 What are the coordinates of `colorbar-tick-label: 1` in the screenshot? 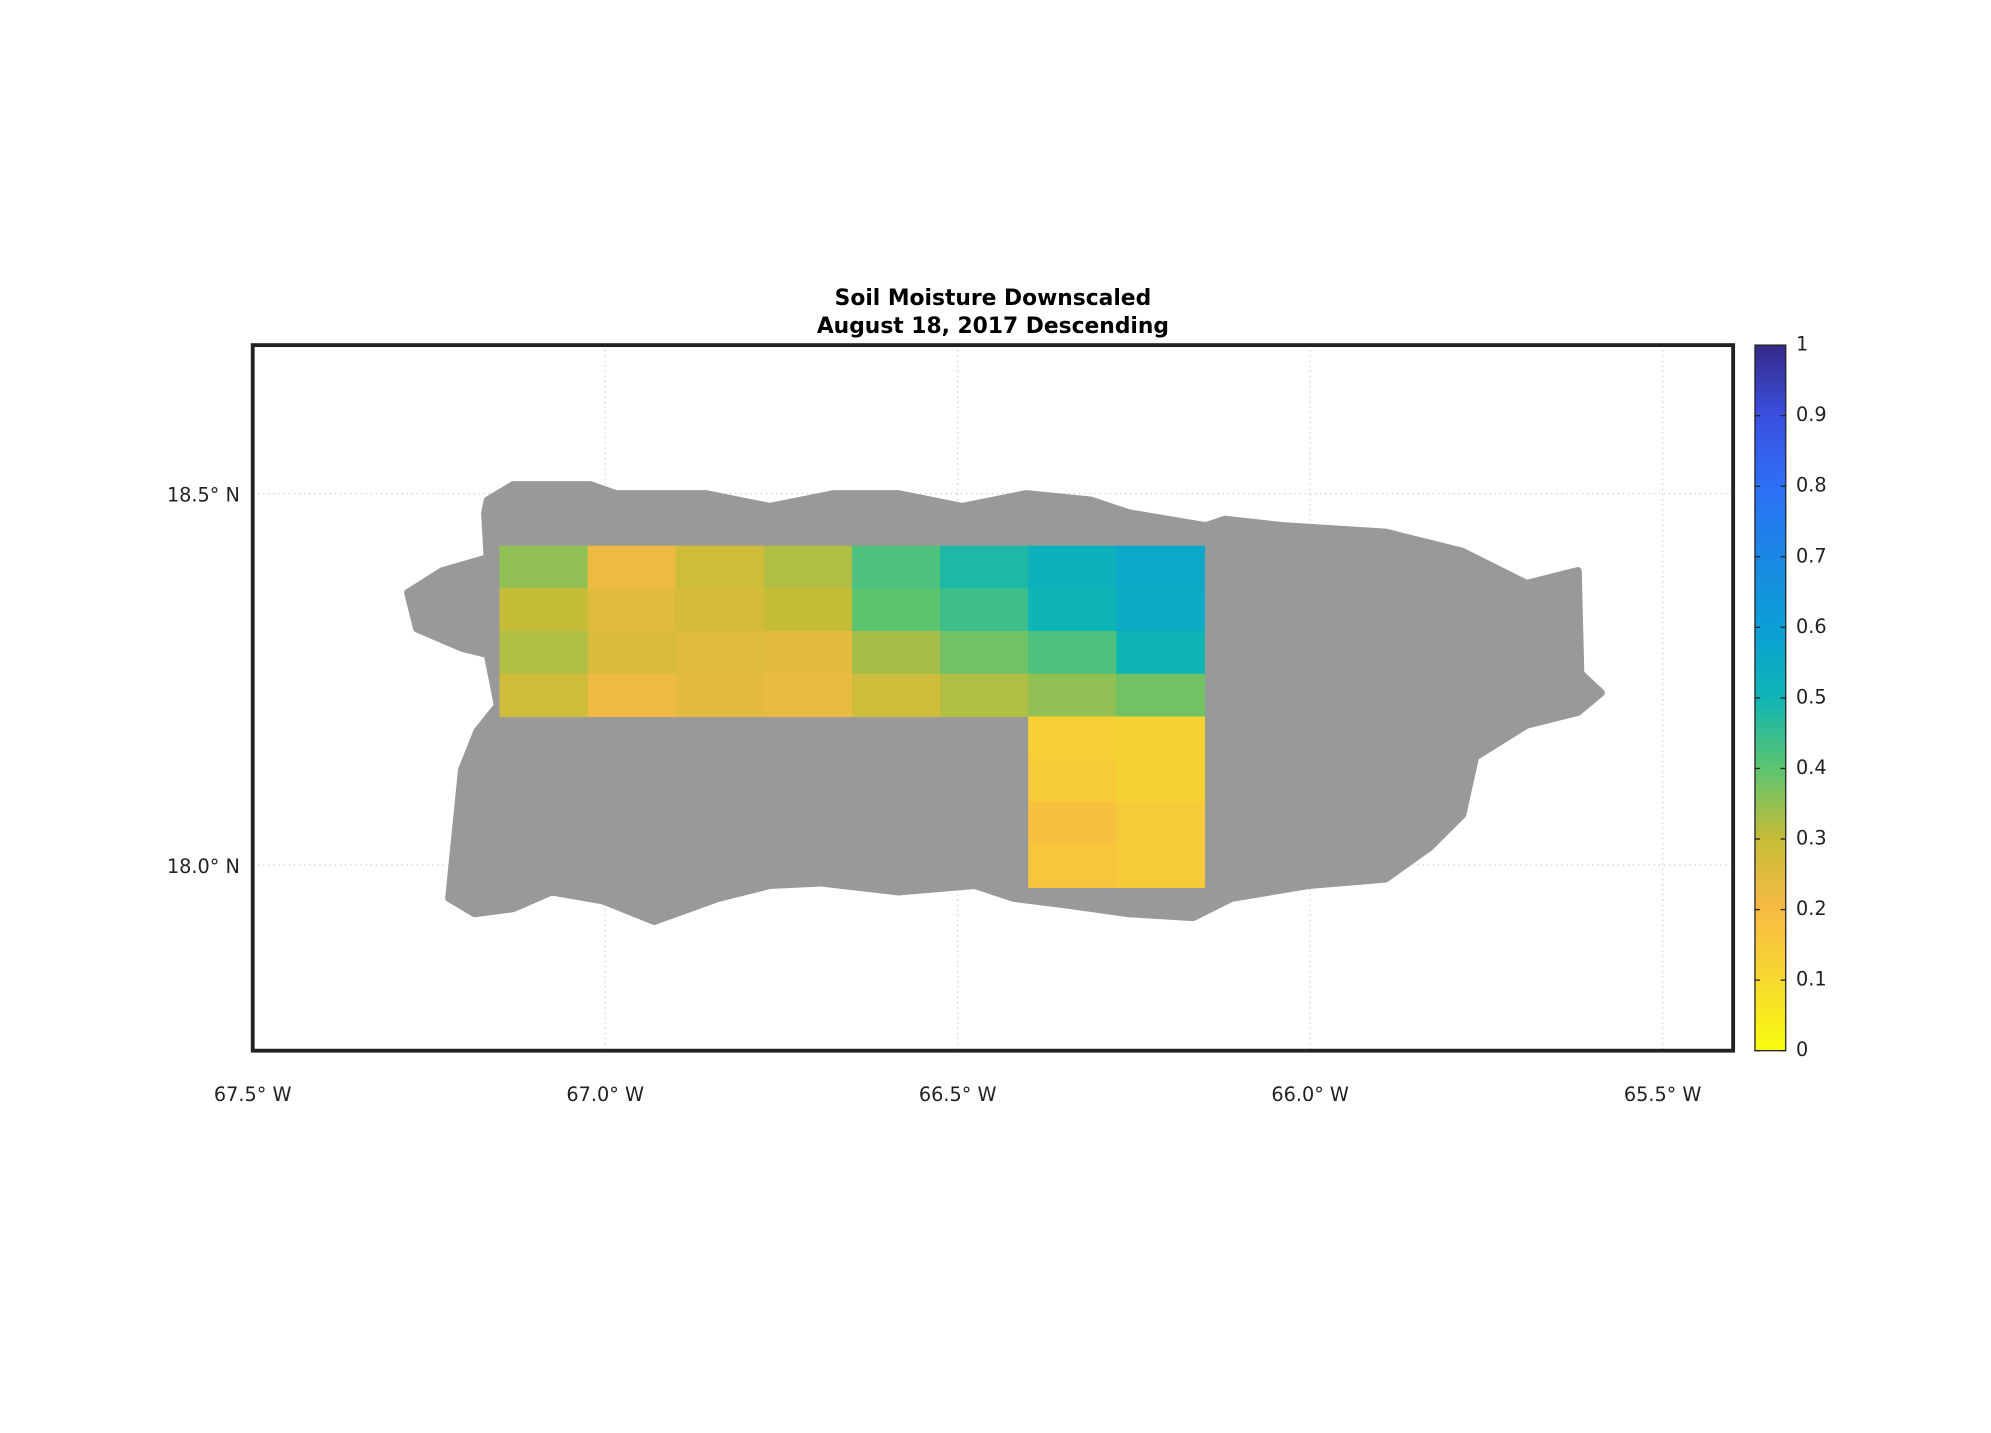 It's located at (1802, 344).